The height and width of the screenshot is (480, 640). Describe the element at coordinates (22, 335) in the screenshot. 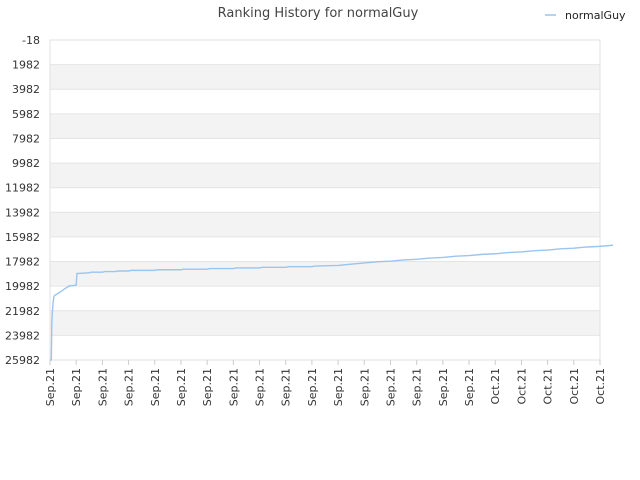

I see `y-tick-label: 23982` at that location.